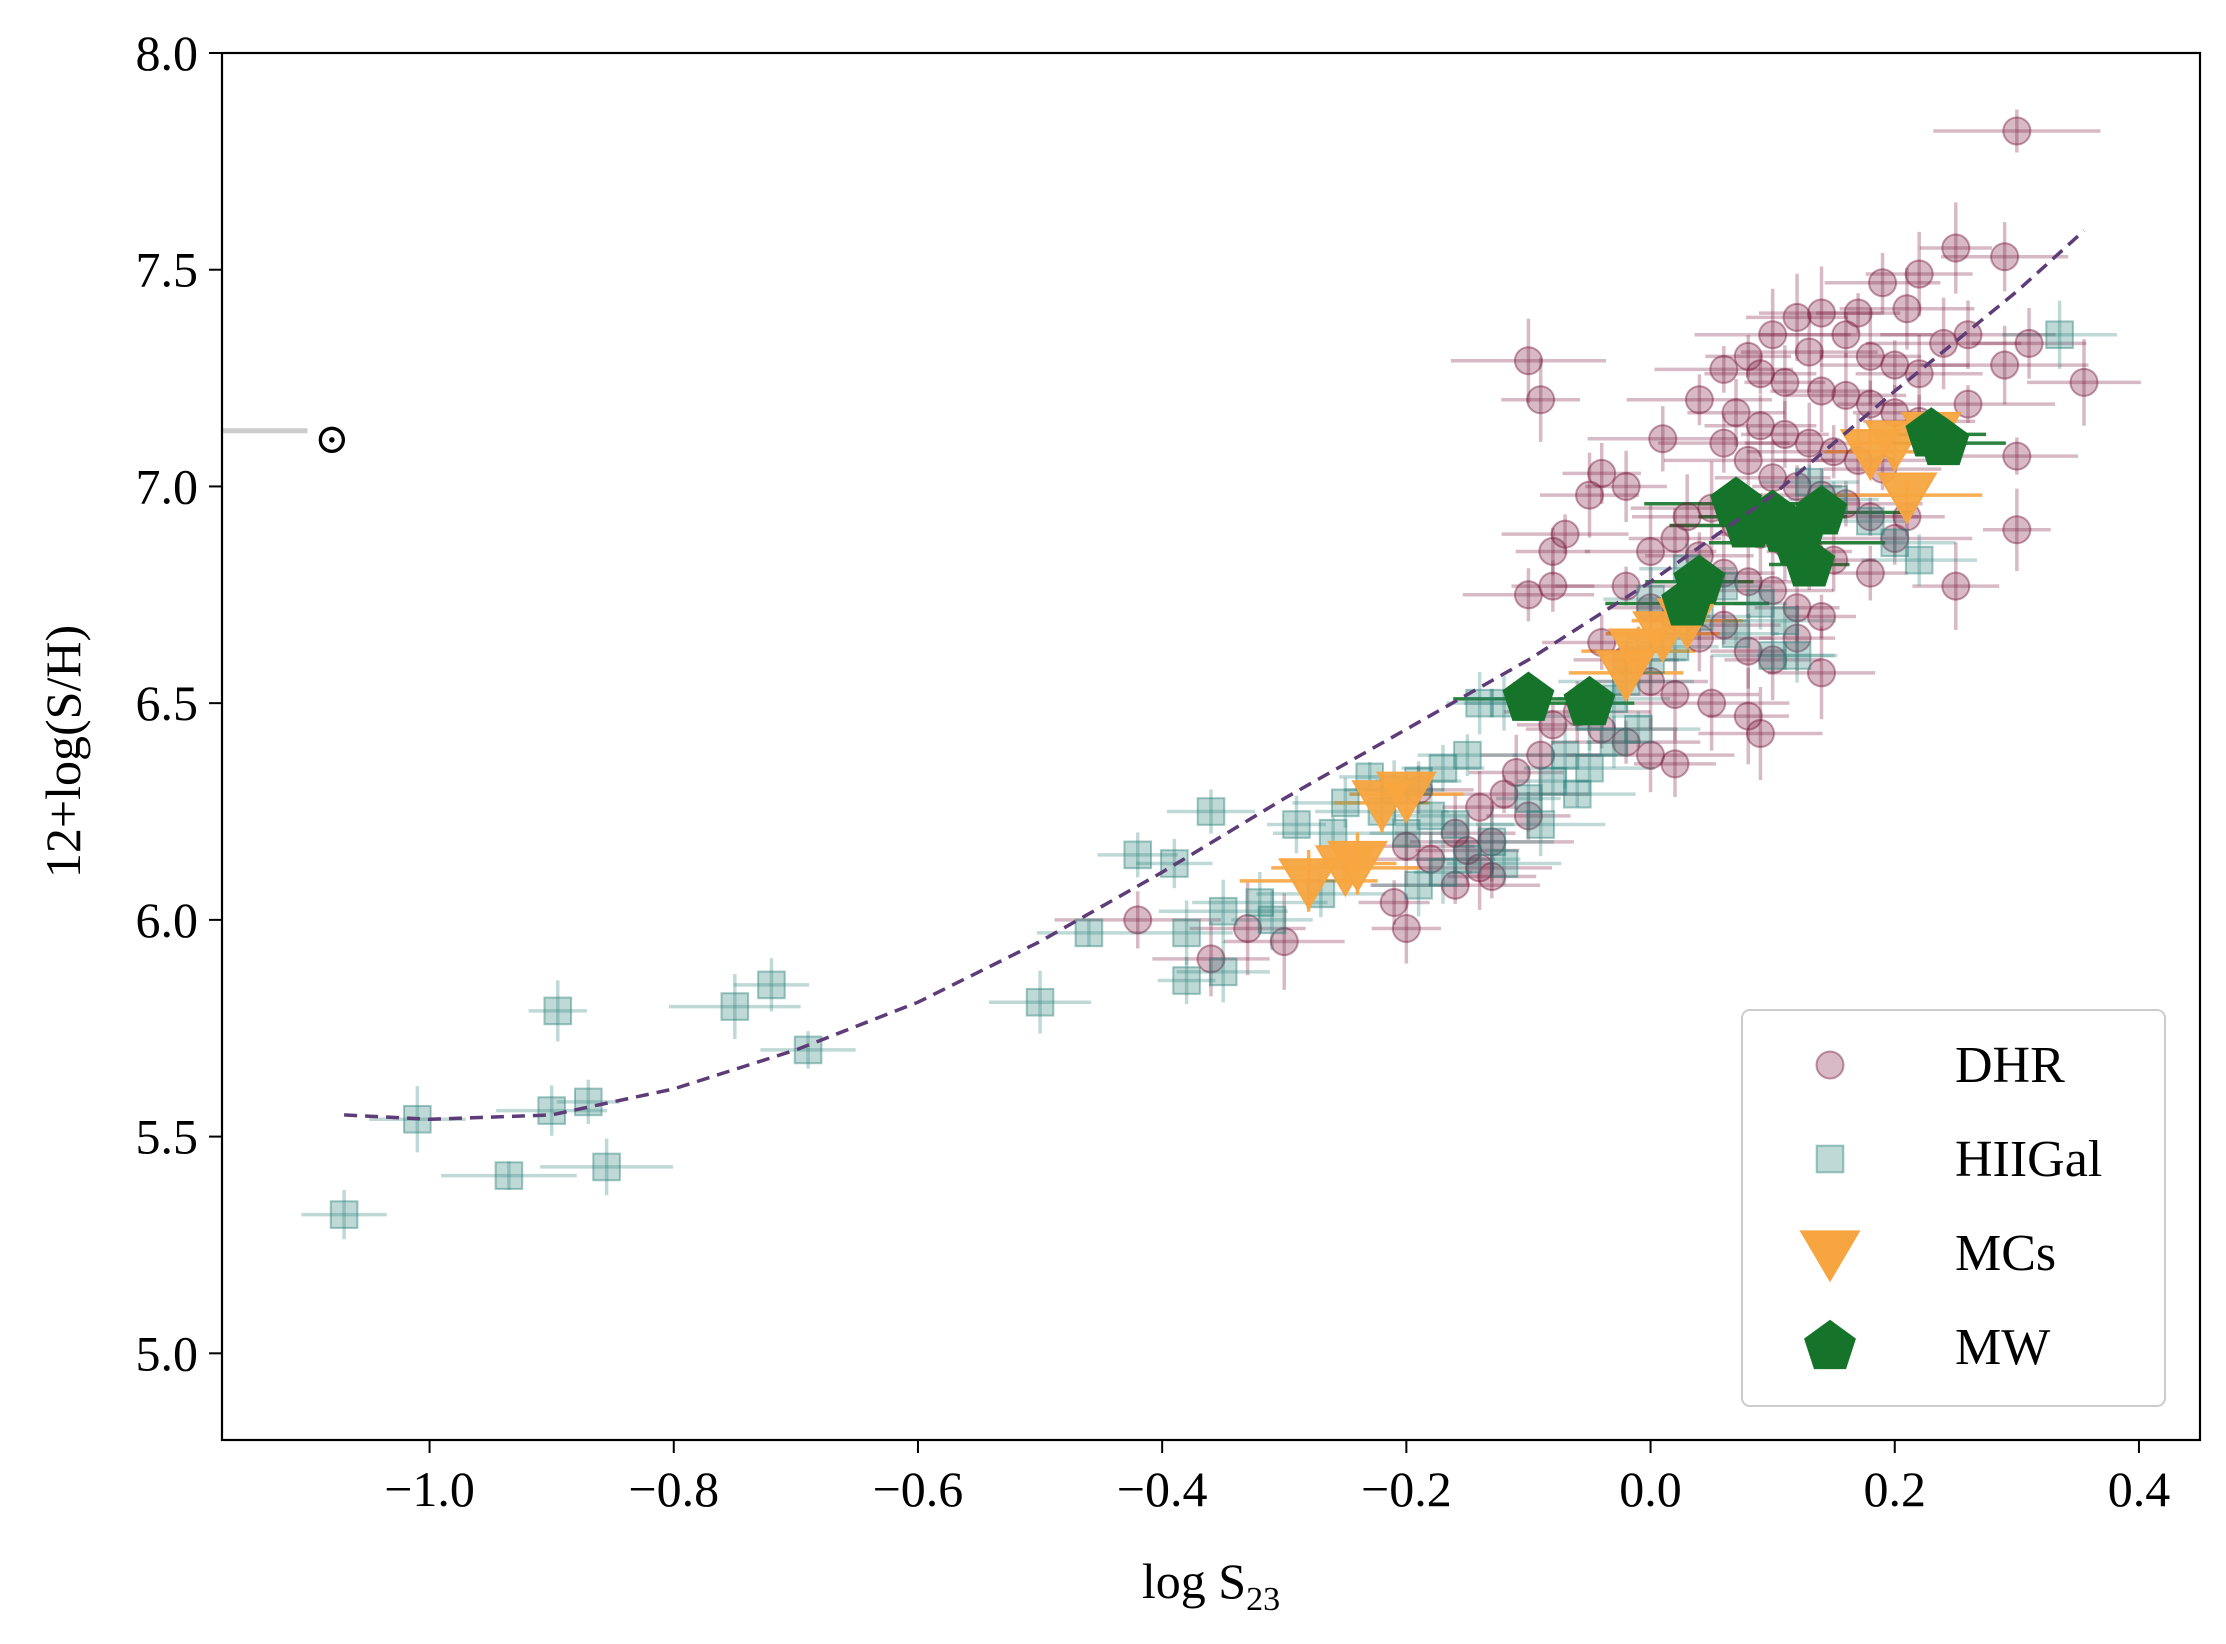  I want to click on x-axis-ticks: −1.0 −0.8 −0.6 −0.4 −0.2 0.0 0.2 0.4, so click(1277, 1478).